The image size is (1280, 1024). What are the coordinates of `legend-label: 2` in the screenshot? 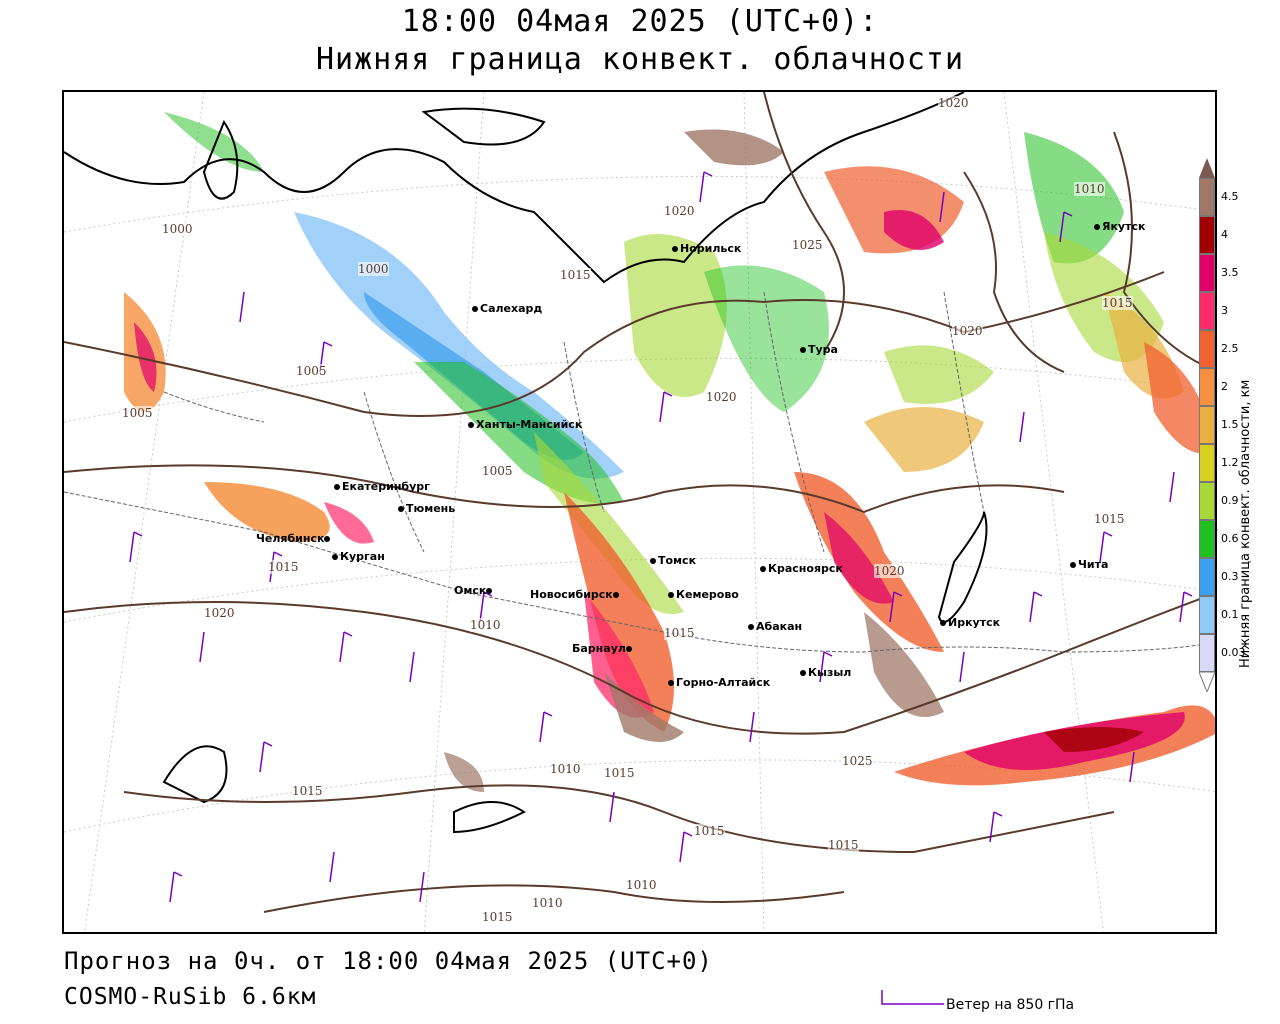 It's located at (1224, 386).